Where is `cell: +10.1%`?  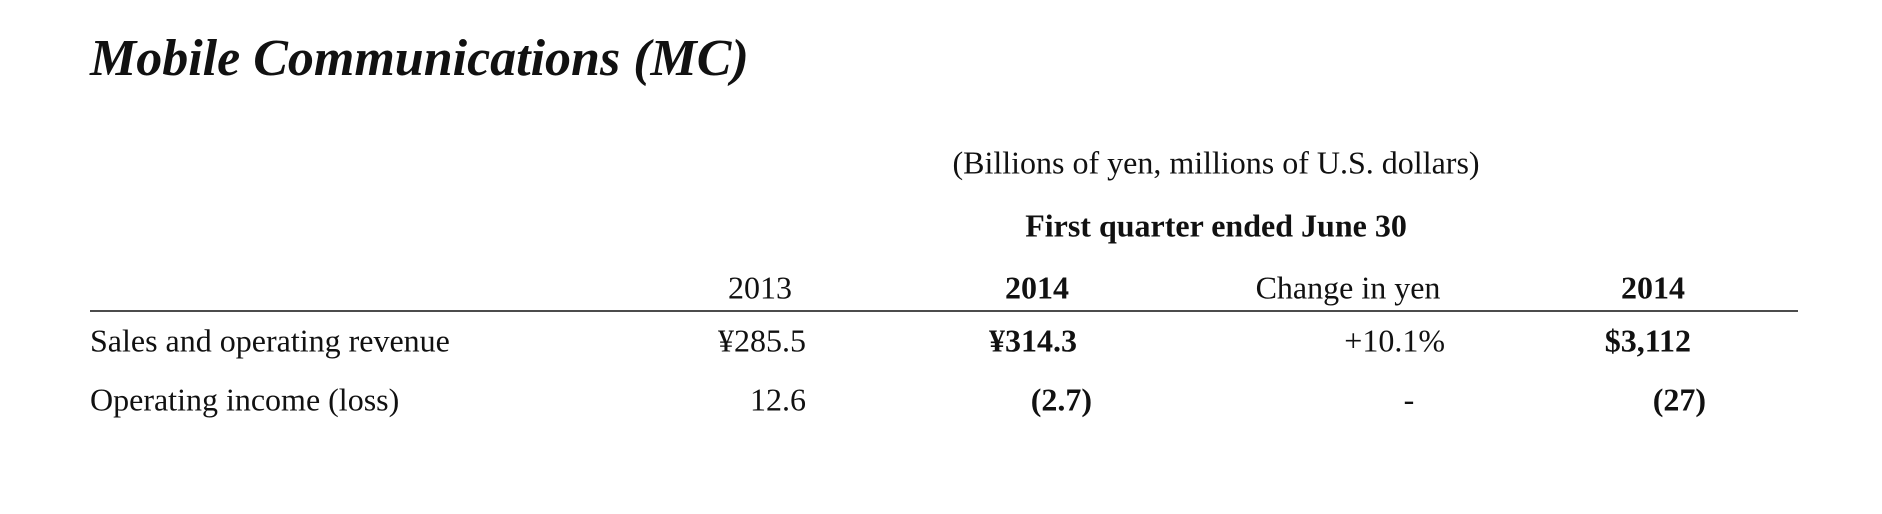 cell: +10.1% is located at coordinates (1394, 340).